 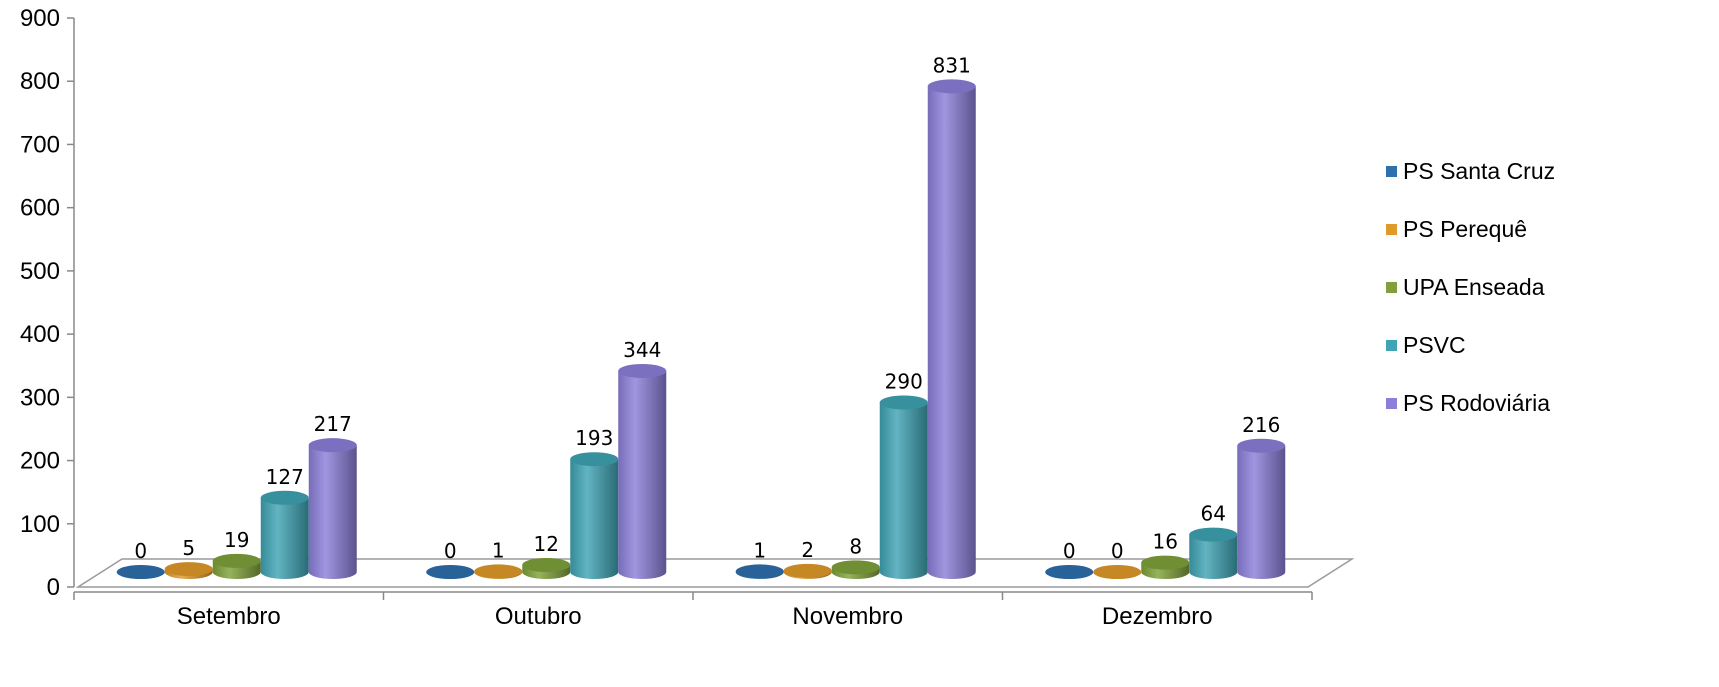 I want to click on data-label: 2, so click(x=807, y=550).